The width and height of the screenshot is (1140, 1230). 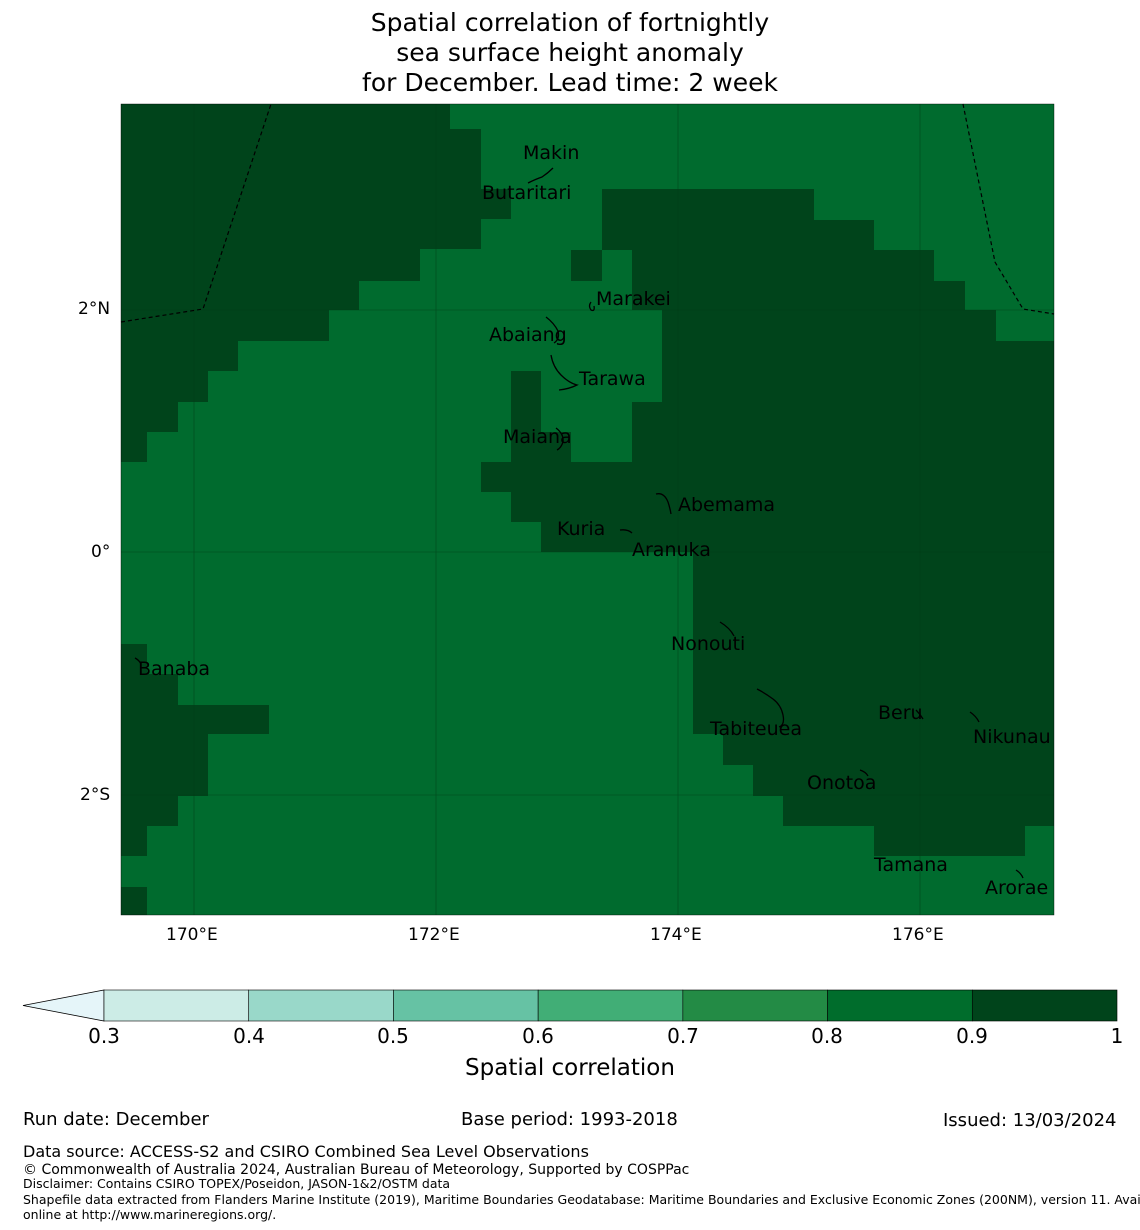 What do you see at coordinates (538, 1036) in the screenshot?
I see `colorbar-tick: 0.6` at bounding box center [538, 1036].